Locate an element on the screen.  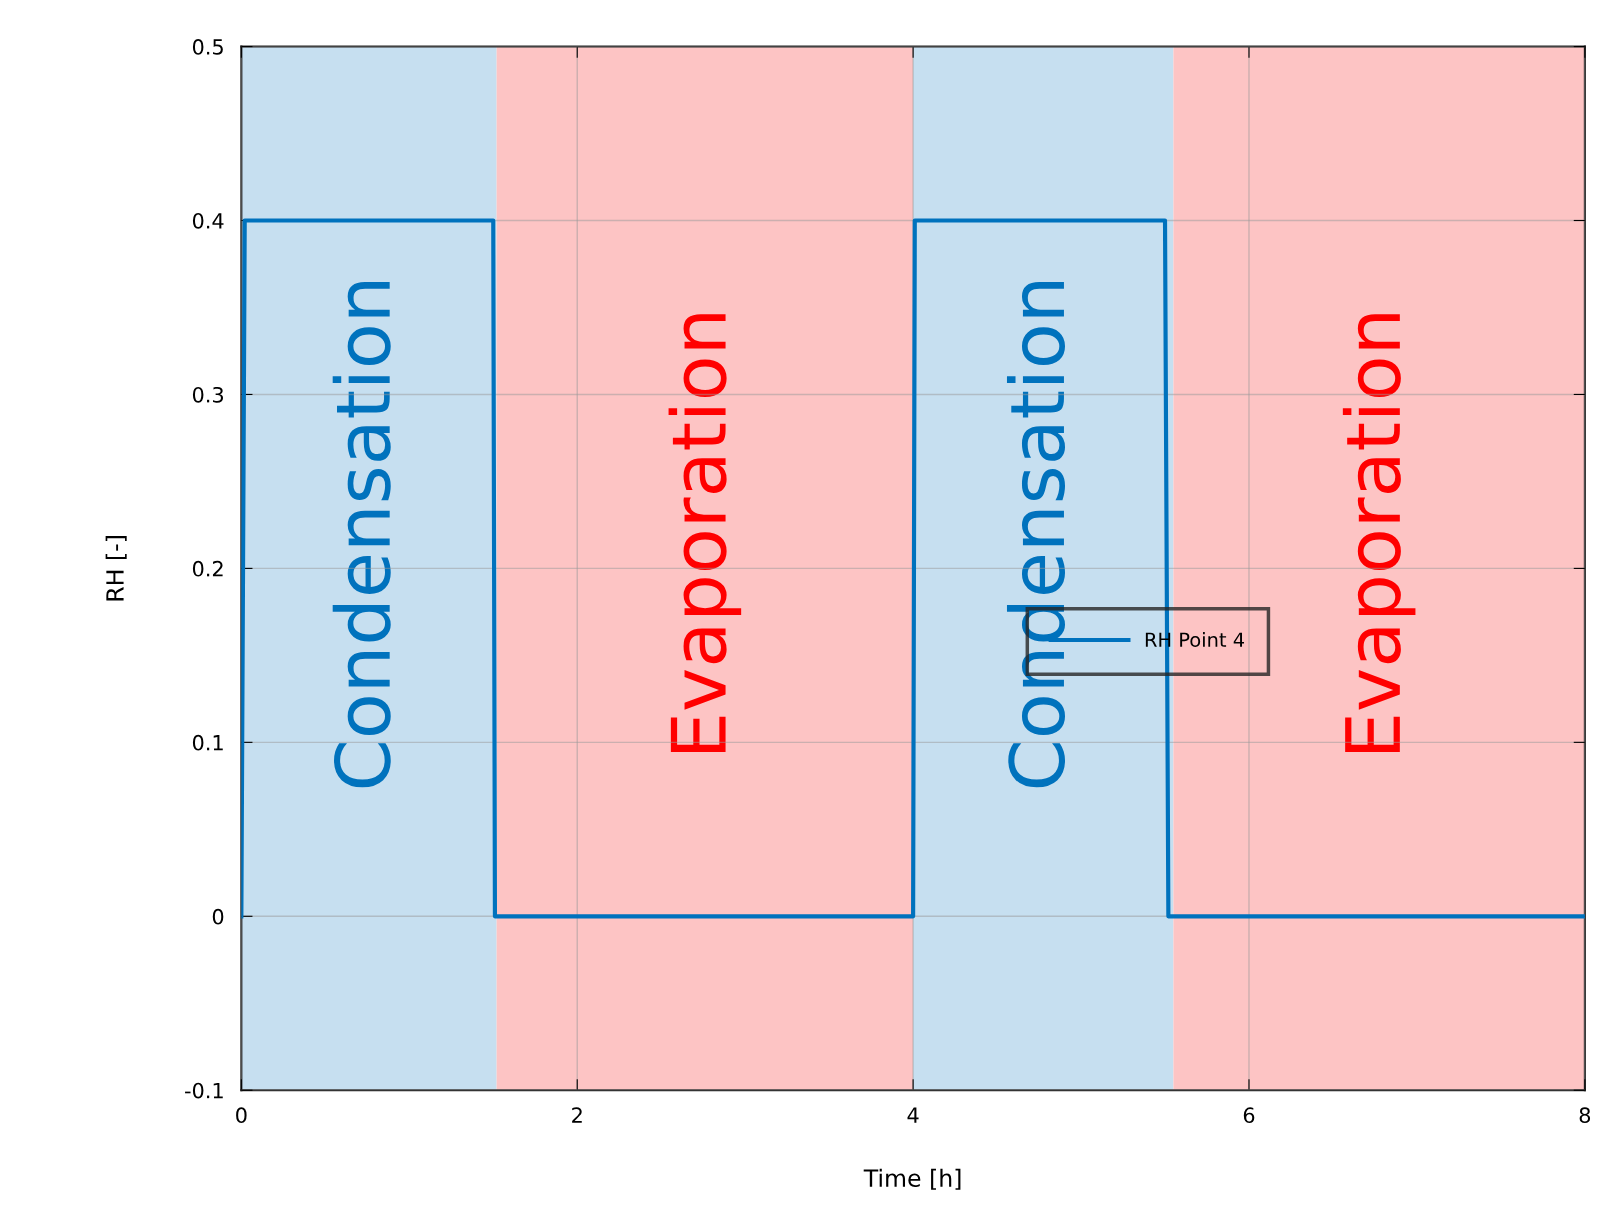
x-tick-label: 8 is located at coordinates (1585, 1115).